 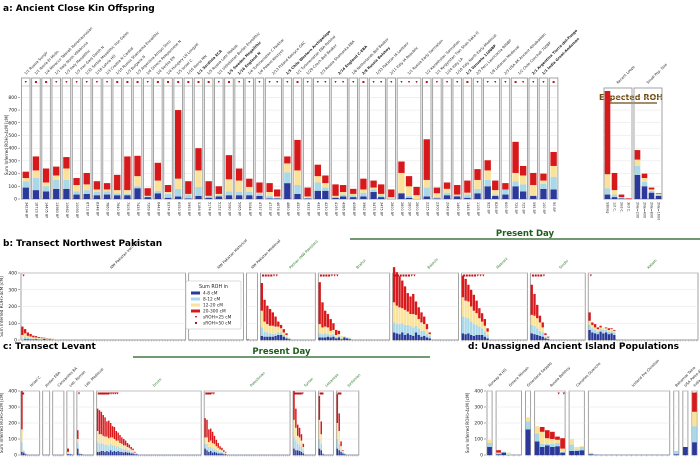 I want to click on sample-date-label: 4880 BP, so click(x=288, y=209).